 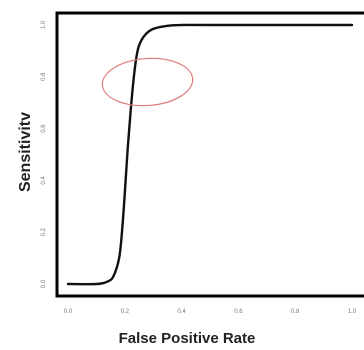 What do you see at coordinates (44, 283) in the screenshot?
I see `y-tick-label: 0.0` at bounding box center [44, 283].